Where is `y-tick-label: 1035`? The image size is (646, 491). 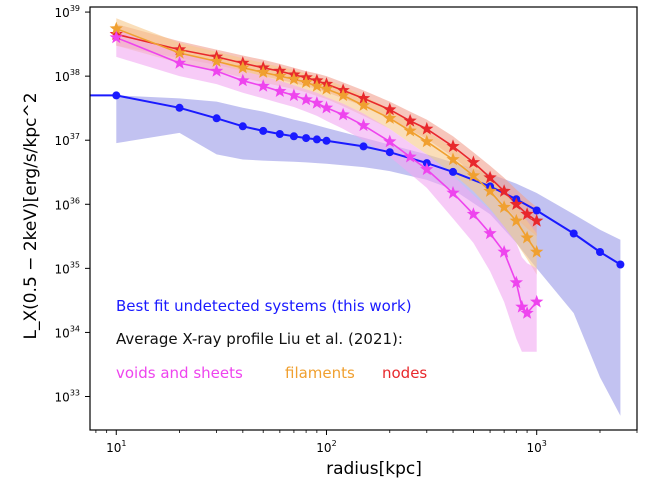 y-tick-label: 1035 is located at coordinates (67, 268).